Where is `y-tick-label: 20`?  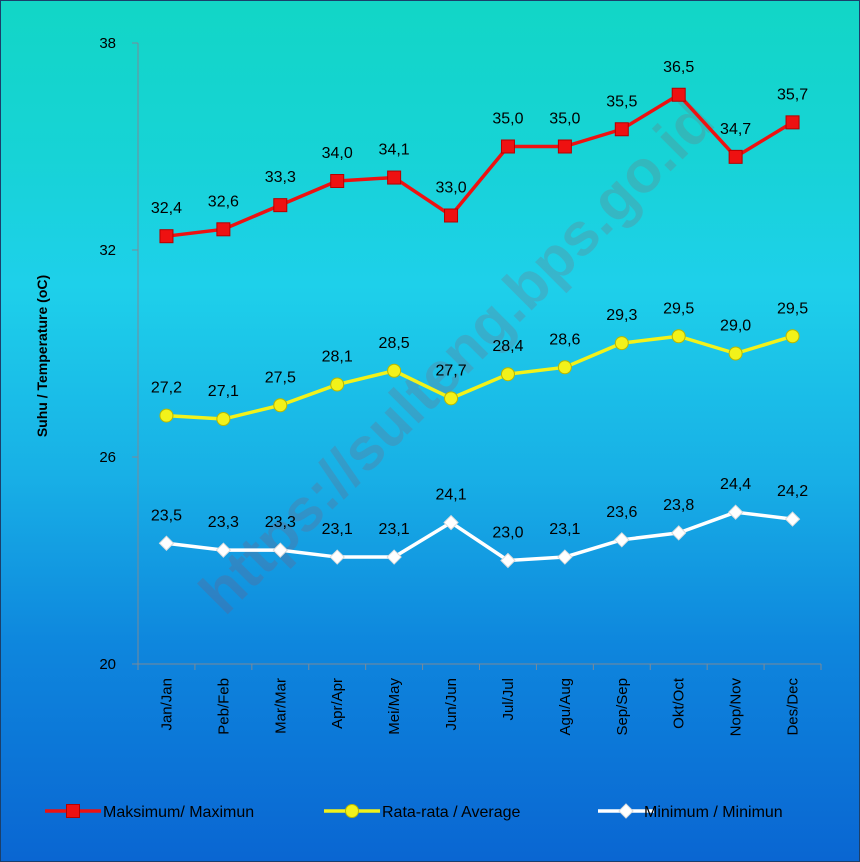 y-tick-label: 20 is located at coordinates (107, 664).